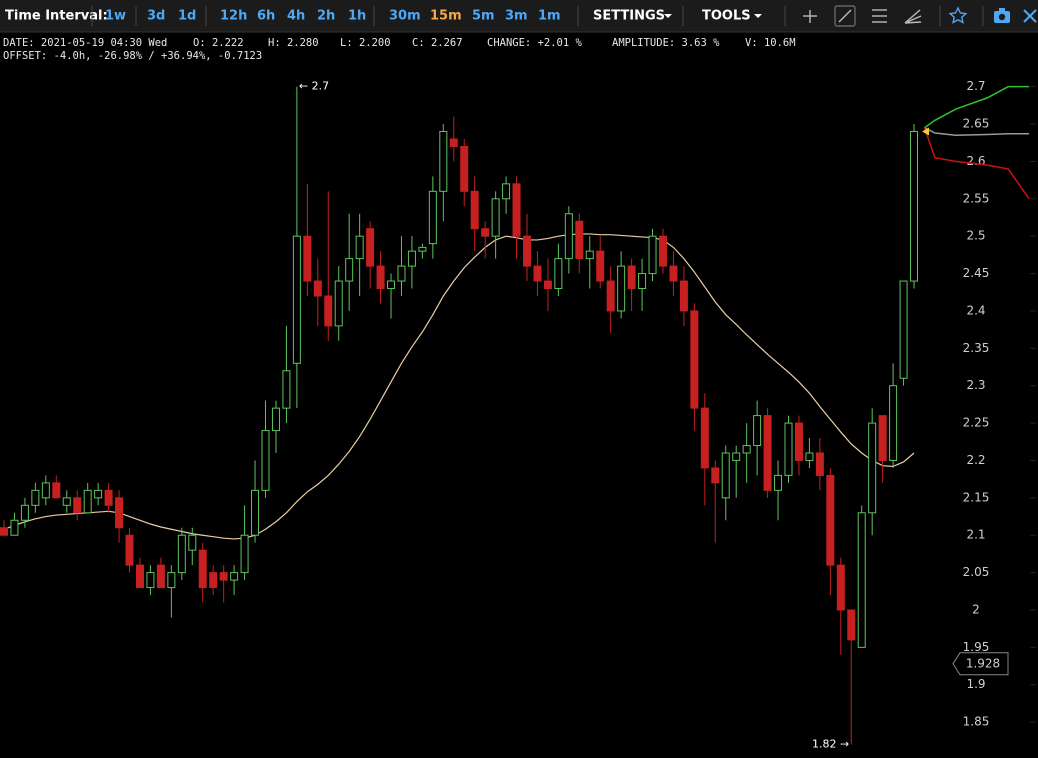 This screenshot has height=758, width=1038. I want to click on fan-icon, so click(913, 16).